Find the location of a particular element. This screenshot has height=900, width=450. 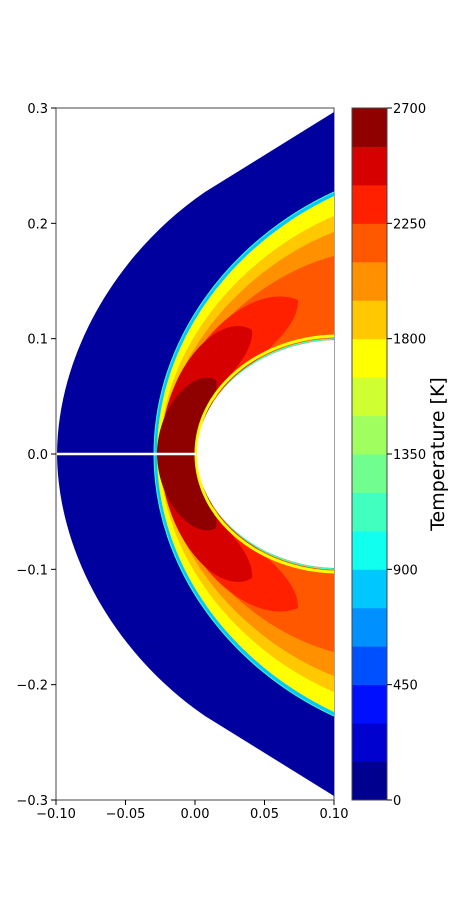

y-axis: 0.3 0.2 0.1 0.0 −0.1 −0.2 −0.3 is located at coordinates (36, 455).